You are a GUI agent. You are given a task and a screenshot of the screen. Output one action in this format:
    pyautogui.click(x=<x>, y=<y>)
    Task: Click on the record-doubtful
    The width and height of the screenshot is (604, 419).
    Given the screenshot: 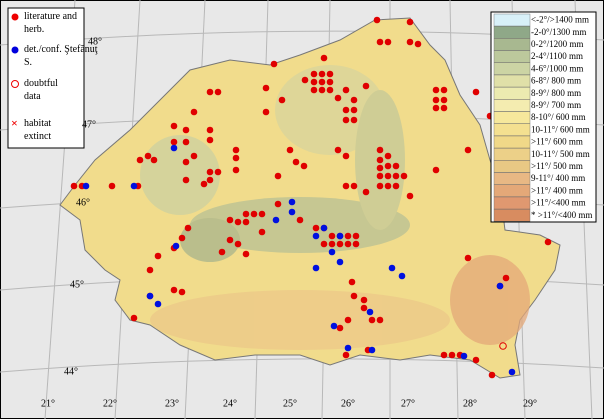 What is the action you would take?
    pyautogui.click(x=503, y=346)
    